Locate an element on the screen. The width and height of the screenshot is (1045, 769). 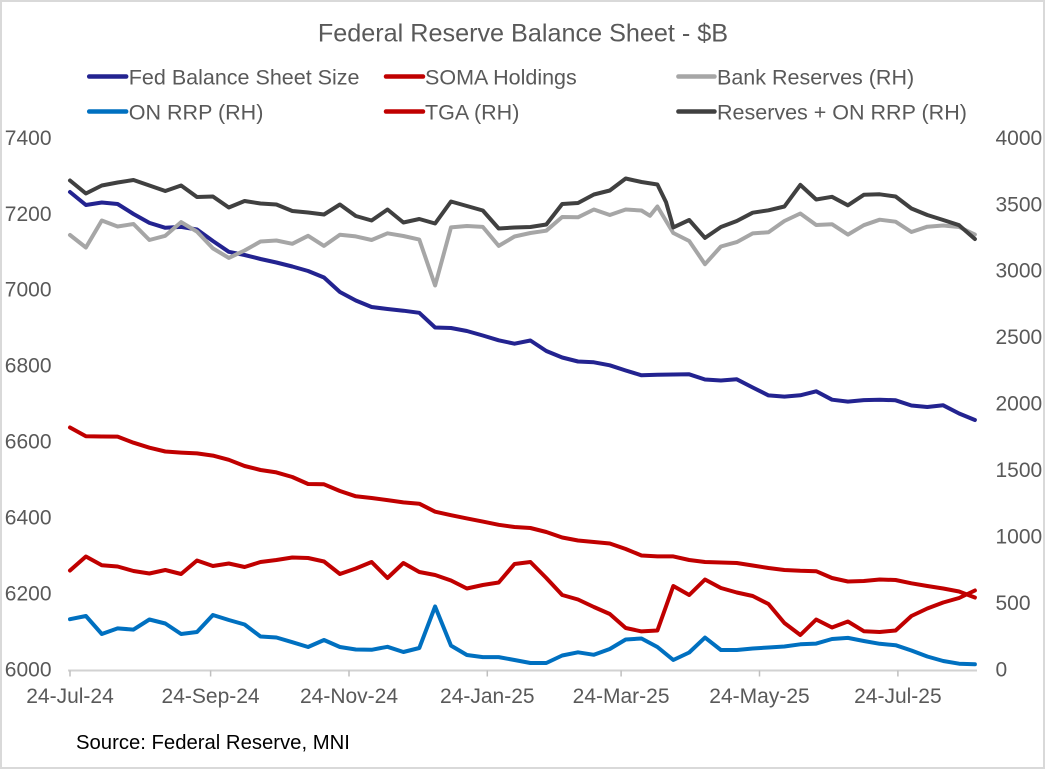
svg-text: 500 is located at coordinates (1013, 603).